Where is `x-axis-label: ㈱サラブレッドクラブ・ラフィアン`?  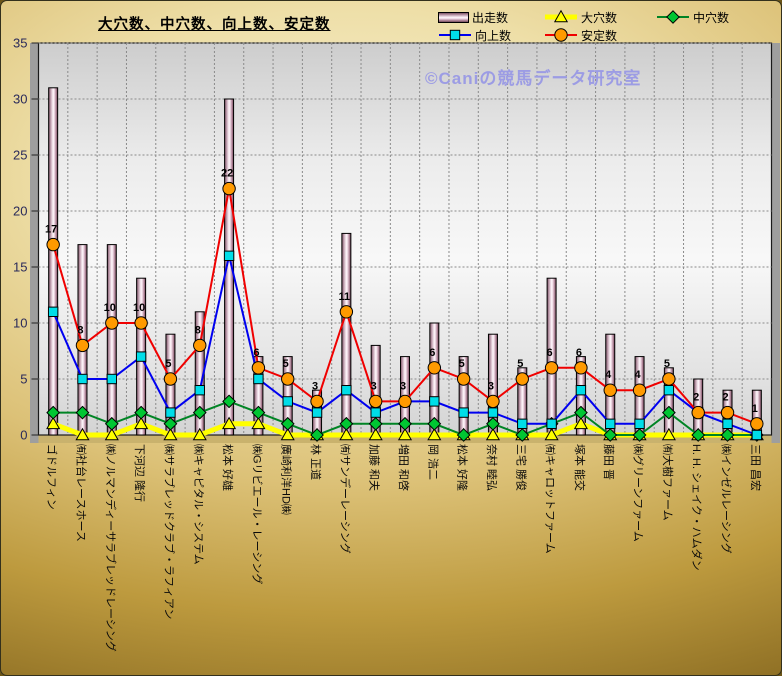 x-axis-label: ㈱サラブレッドクラブ・ラフィアン is located at coordinates (169, 531).